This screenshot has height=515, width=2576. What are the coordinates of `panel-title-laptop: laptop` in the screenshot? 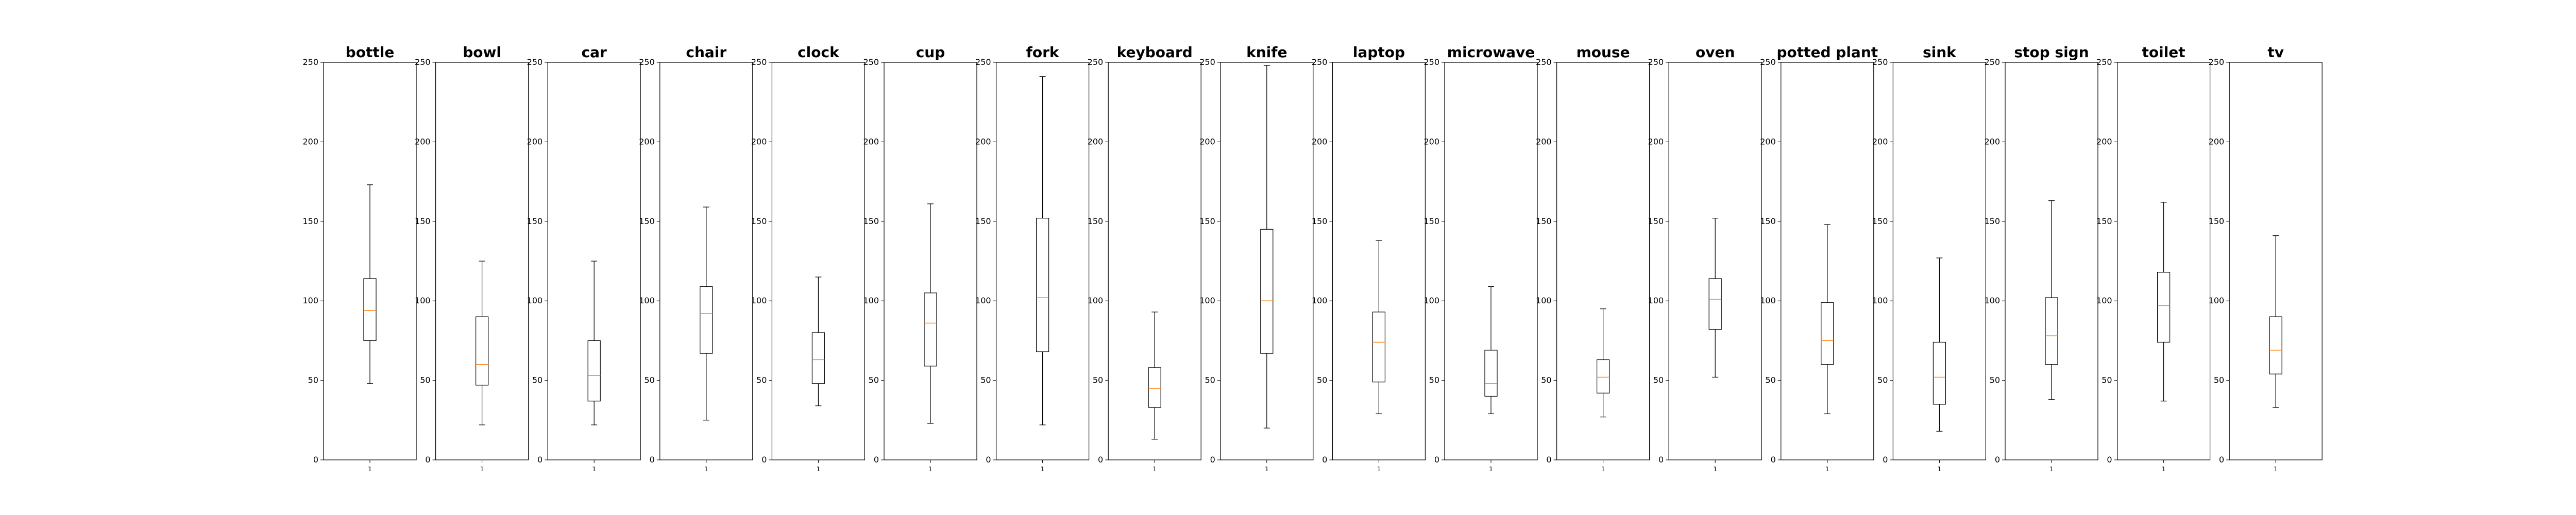 It's located at (1379, 52).